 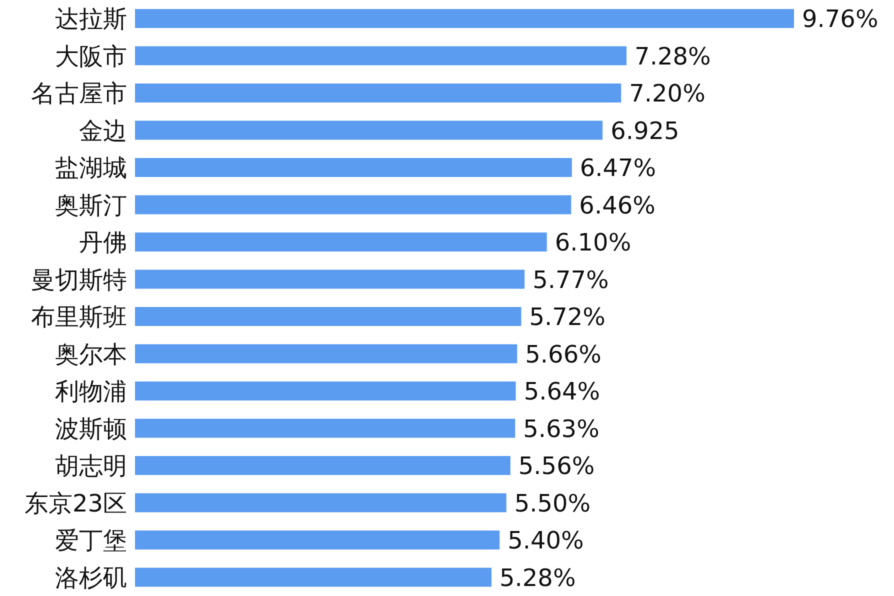 I want to click on data-label: 5.77%, so click(x=570, y=280).